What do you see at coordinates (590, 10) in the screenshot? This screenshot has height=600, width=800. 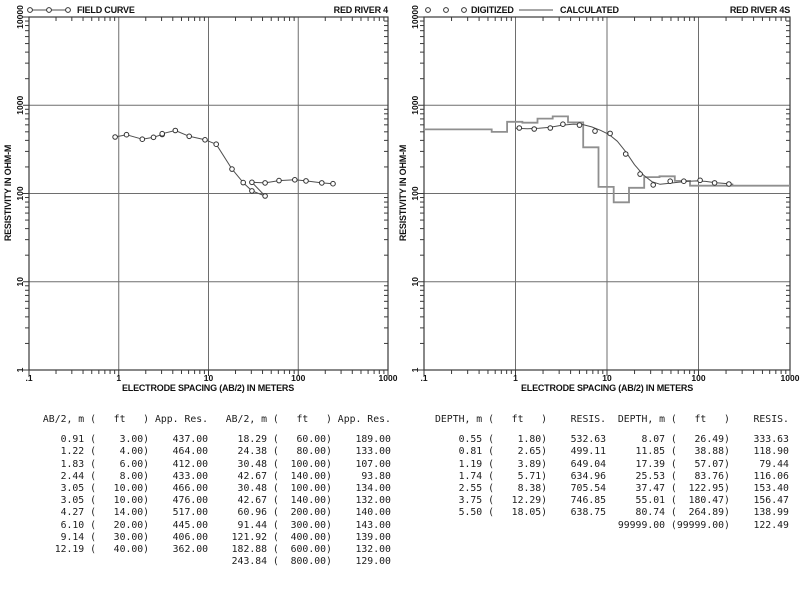 I see `legend-label-calculated: CALCULATED` at bounding box center [590, 10].